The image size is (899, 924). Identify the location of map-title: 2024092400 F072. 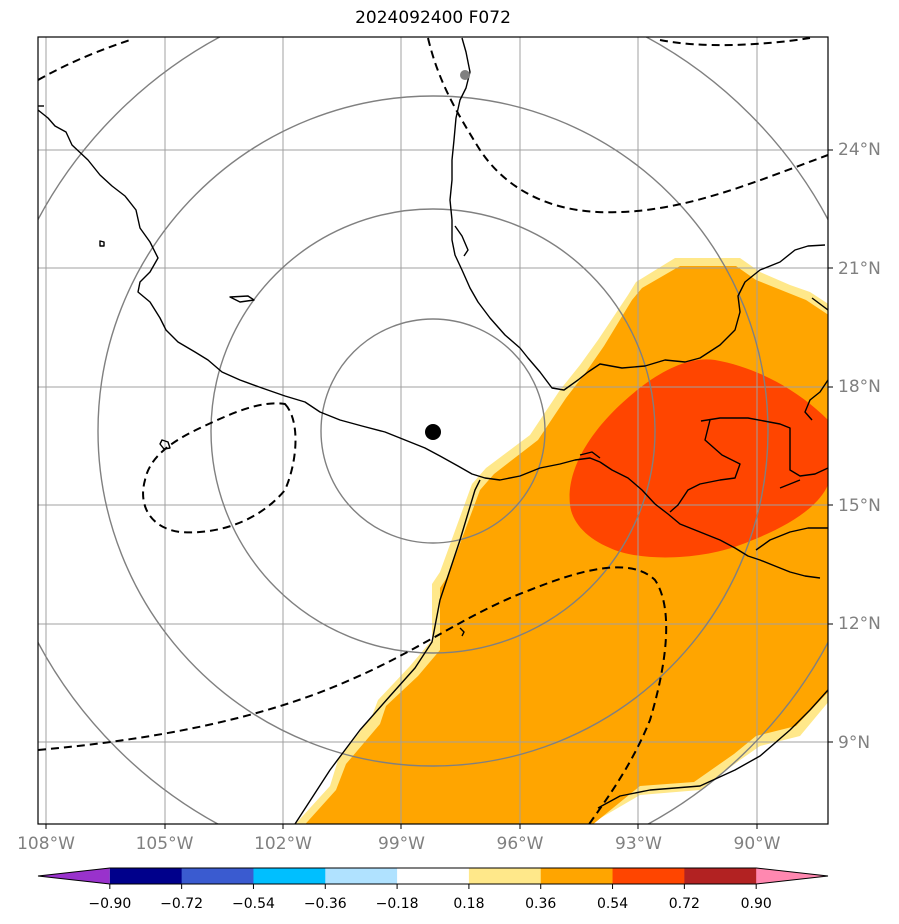
(433, 18).